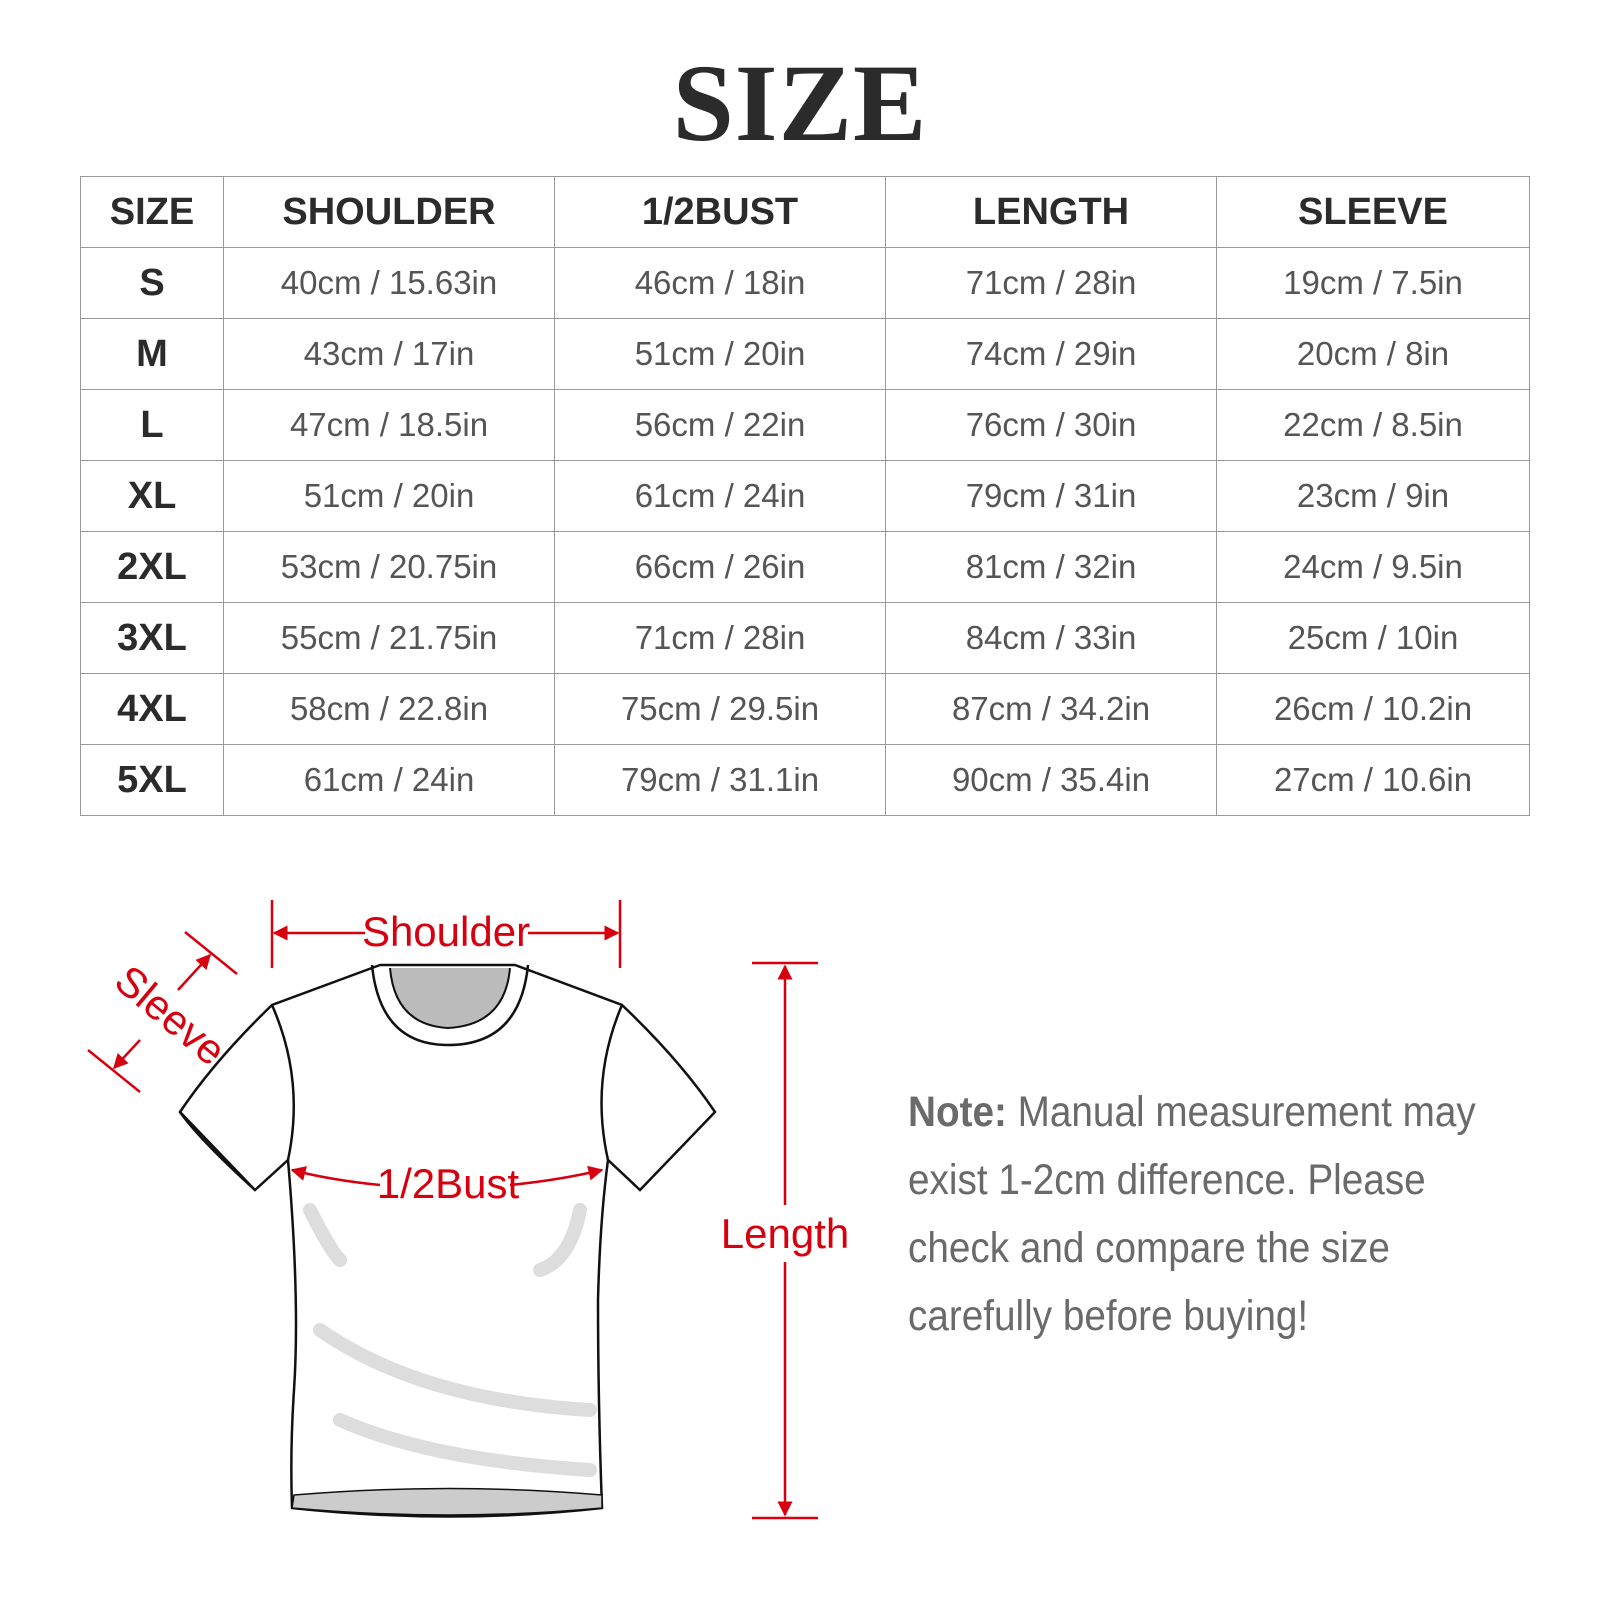 Image resolution: width=1600 pixels, height=1600 pixels. Describe the element at coordinates (162, 1012) in the screenshot. I see `sleeve-measure` at that location.